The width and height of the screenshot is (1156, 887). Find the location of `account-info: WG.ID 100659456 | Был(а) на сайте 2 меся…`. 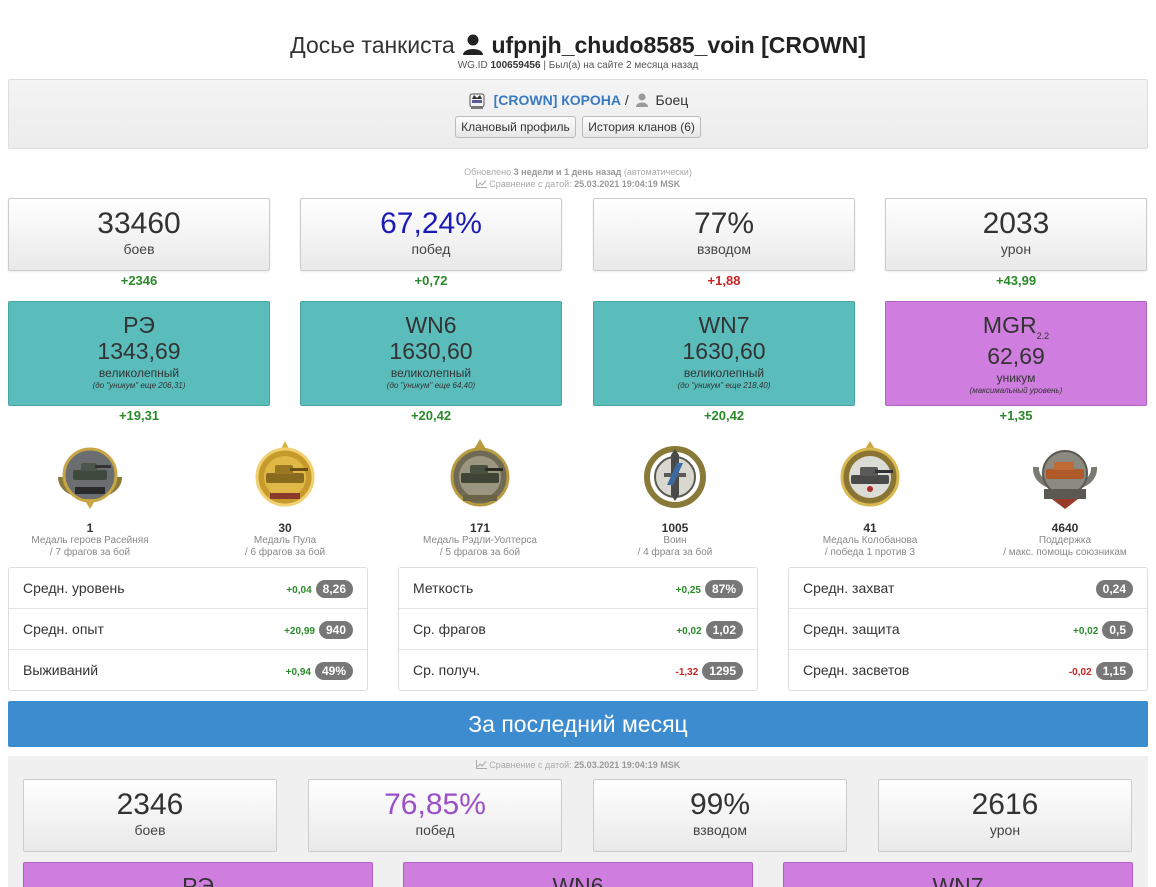

account-info: WG.ID 100659456 | Был(а) на сайте 2 меся… is located at coordinates (578, 66).